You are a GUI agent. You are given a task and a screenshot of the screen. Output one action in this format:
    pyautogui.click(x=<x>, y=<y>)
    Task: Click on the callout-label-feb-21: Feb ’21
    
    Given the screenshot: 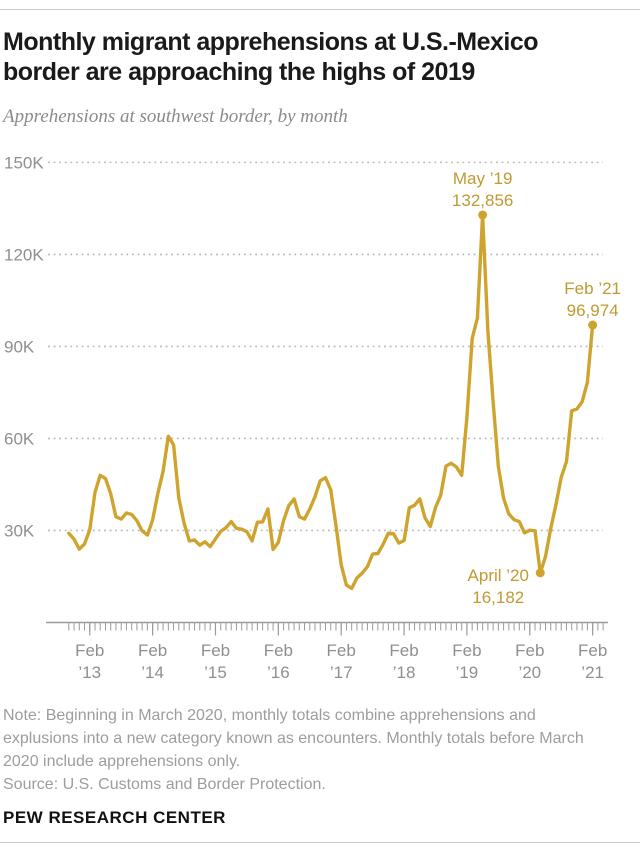 What is the action you would take?
    pyautogui.click(x=592, y=288)
    